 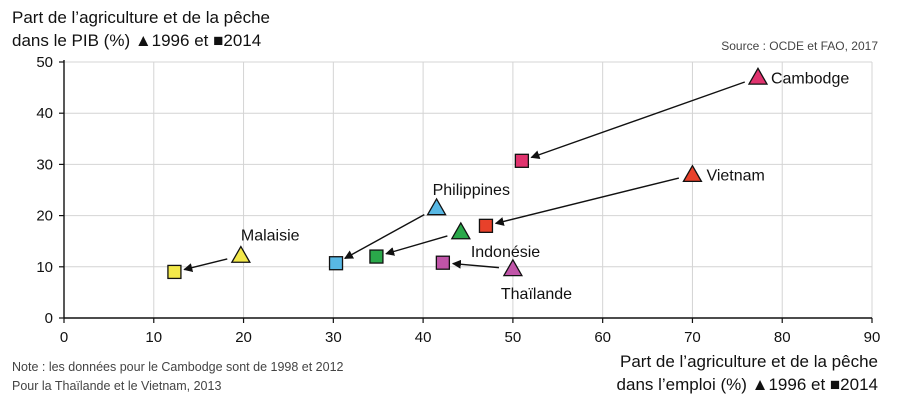 I want to click on country-label: Thaïlande, so click(x=536, y=294).